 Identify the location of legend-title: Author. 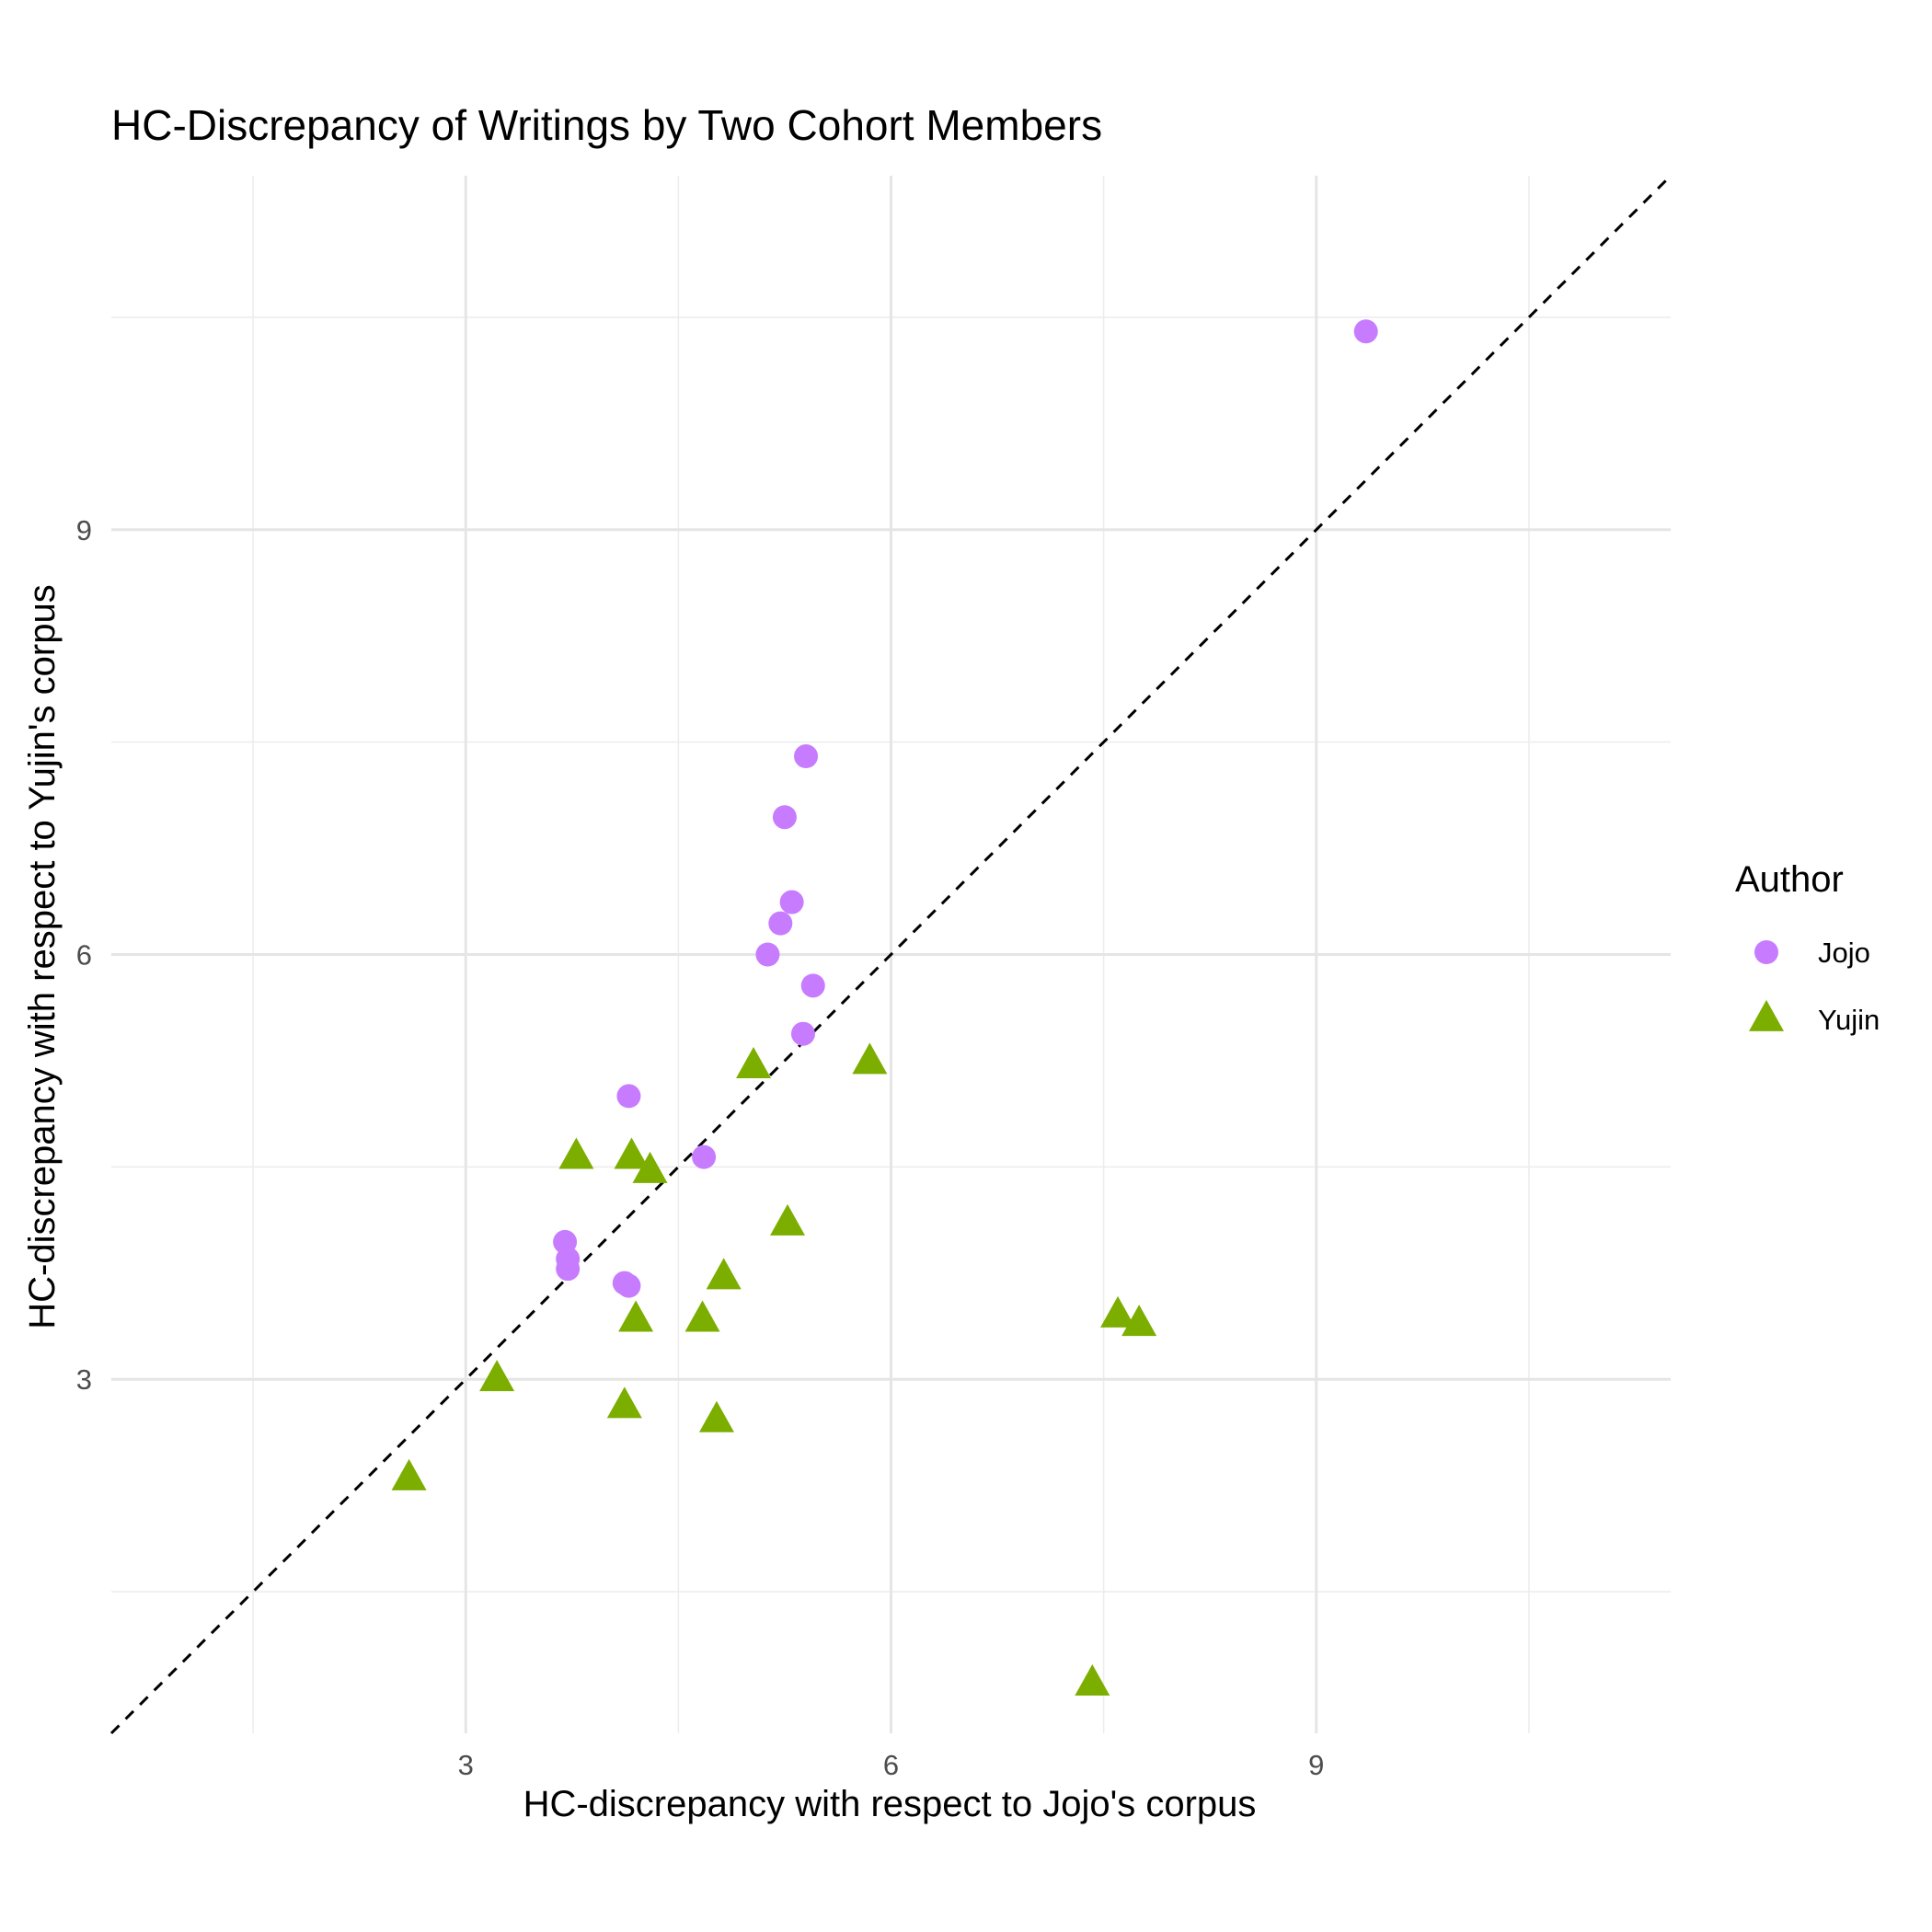
(1789, 879).